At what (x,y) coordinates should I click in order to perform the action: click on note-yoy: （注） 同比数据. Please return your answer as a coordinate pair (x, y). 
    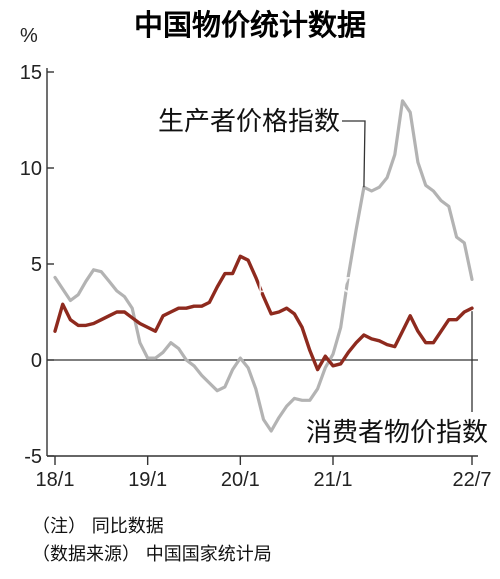
    Looking at the image, I should click on (98, 526).